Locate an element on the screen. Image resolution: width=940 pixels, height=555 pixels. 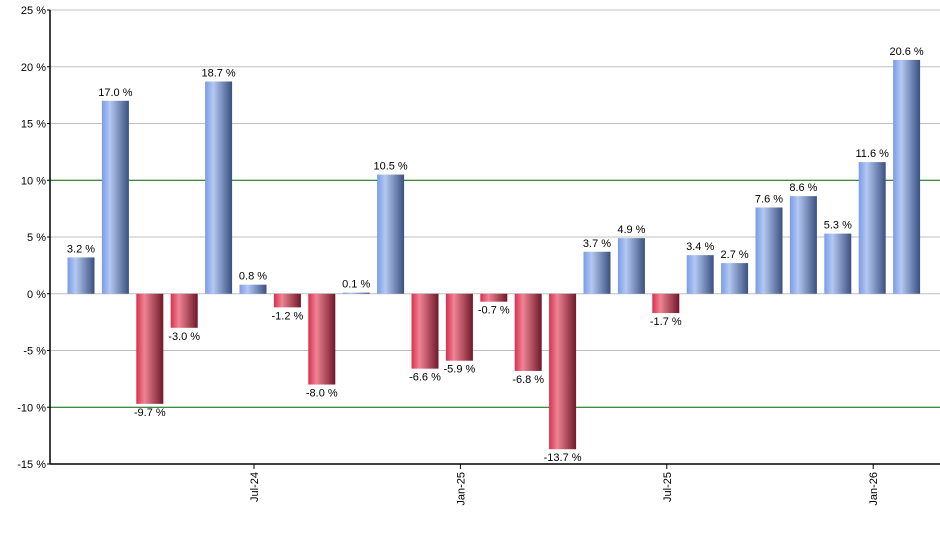
x-tick-label: Jan-26 is located at coordinates (874, 489).